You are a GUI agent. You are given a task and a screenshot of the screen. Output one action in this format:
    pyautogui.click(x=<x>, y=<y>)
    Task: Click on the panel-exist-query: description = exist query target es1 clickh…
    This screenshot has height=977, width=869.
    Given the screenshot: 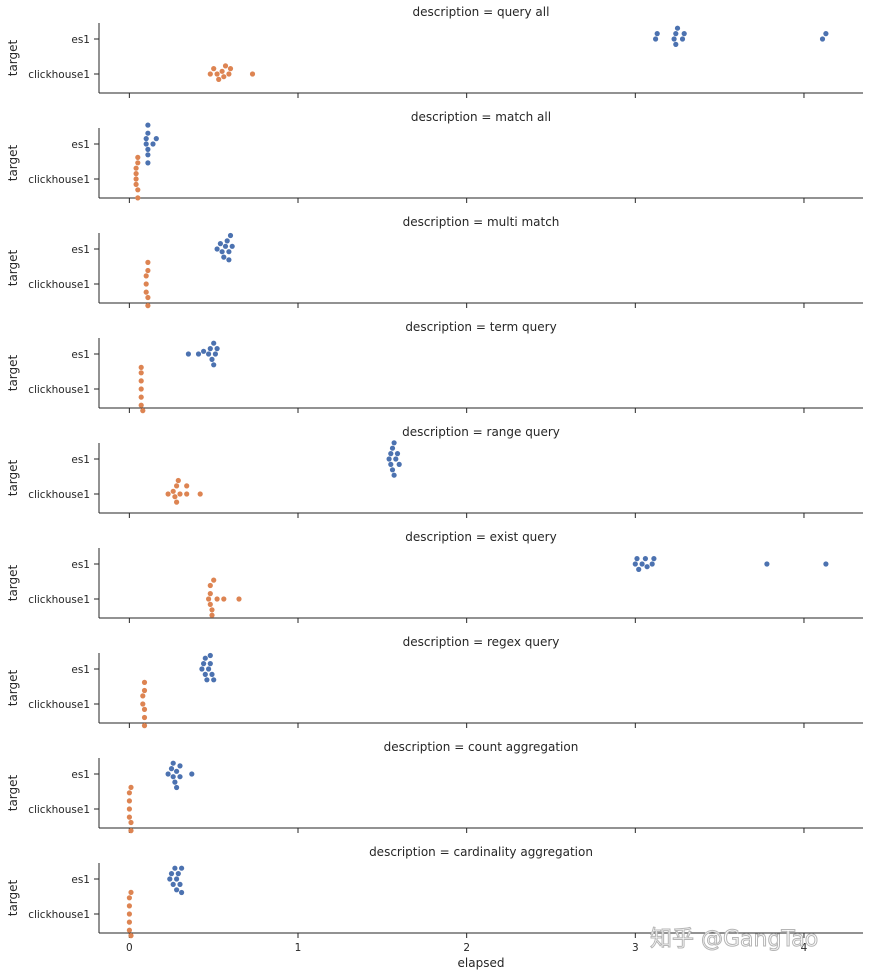 What is the action you would take?
    pyautogui.click(x=434, y=576)
    